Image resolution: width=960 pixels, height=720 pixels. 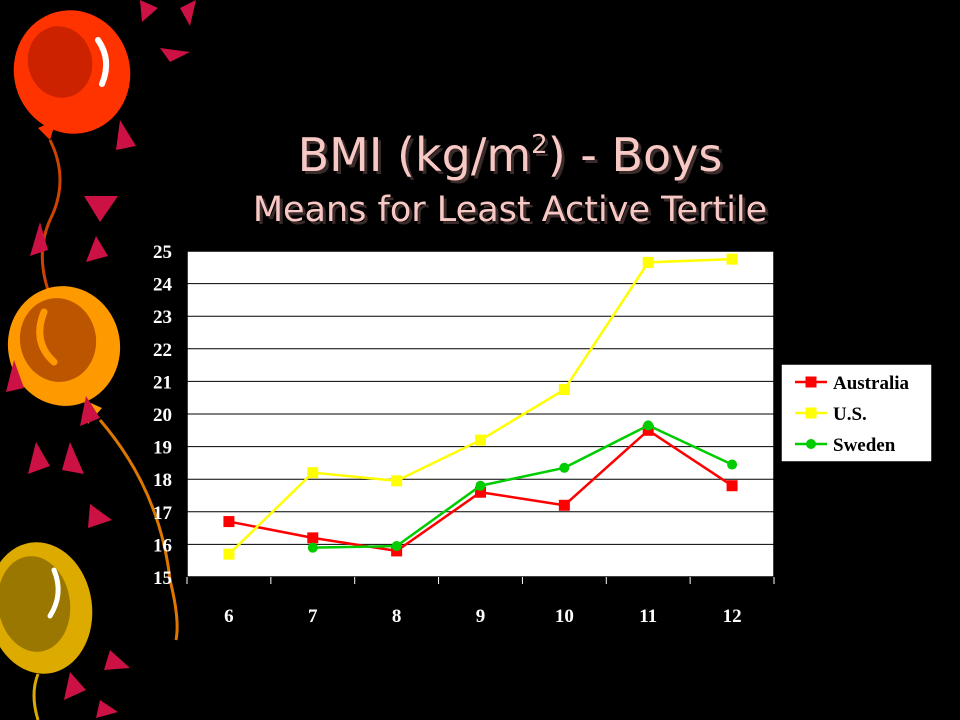 I want to click on red-balloon-icon, so click(x=72, y=160).